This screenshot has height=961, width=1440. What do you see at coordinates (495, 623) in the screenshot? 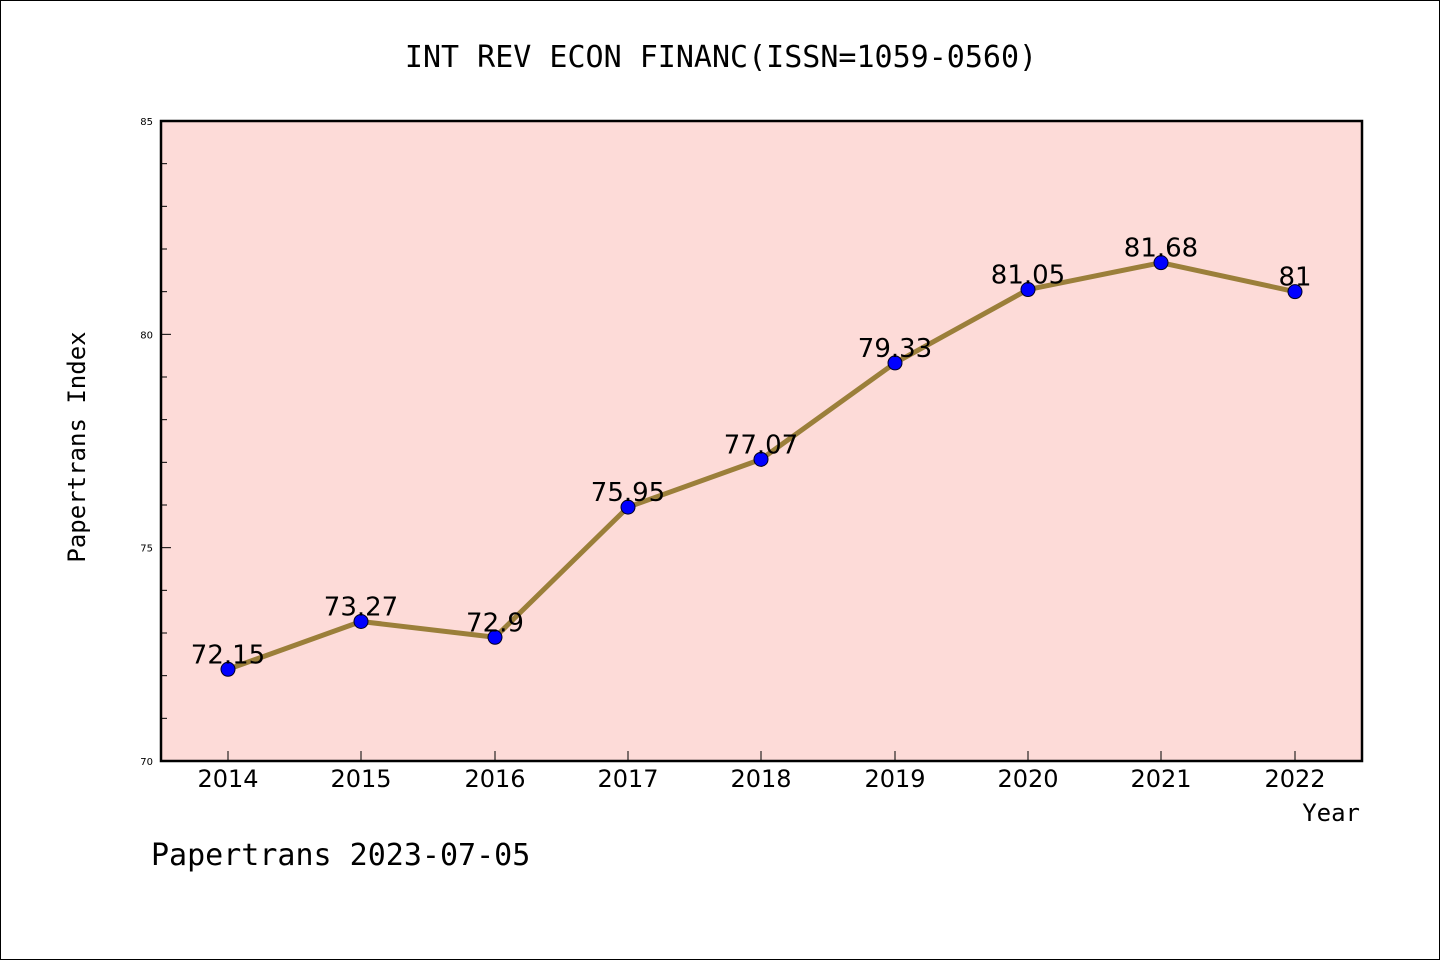
I see `data-label: 72.9` at bounding box center [495, 623].